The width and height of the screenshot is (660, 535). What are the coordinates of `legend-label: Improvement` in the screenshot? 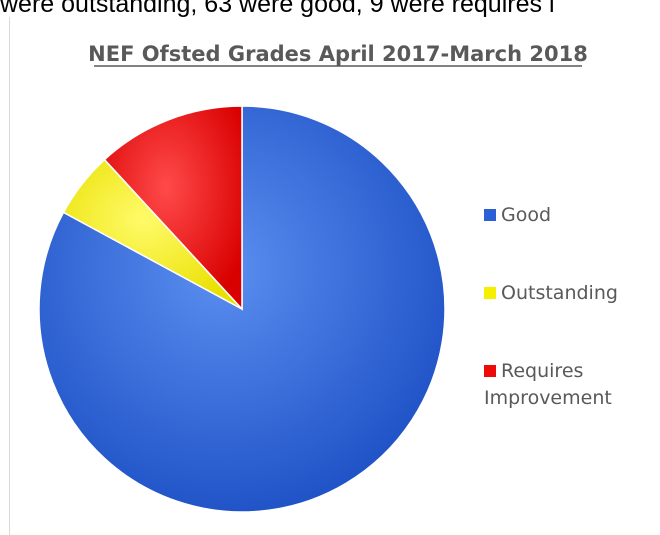 It's located at (548, 398).